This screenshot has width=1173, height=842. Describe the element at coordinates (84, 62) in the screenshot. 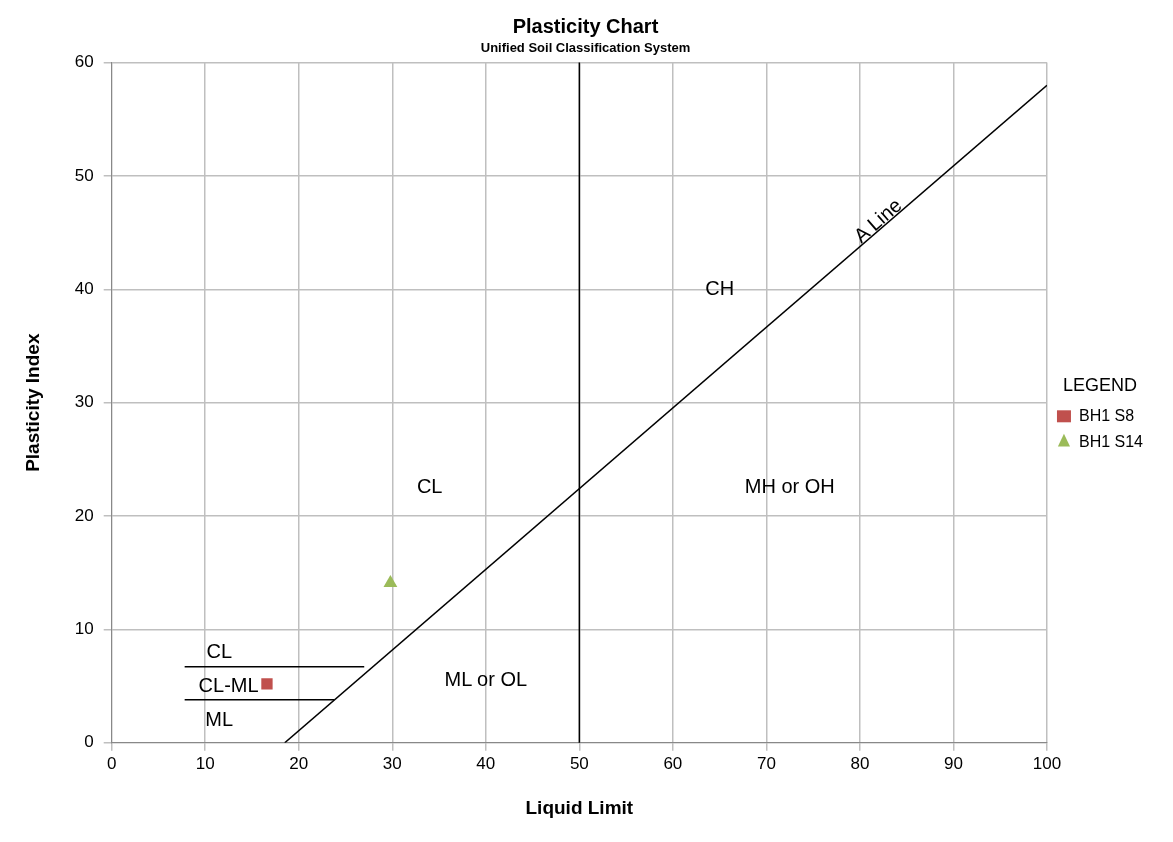

I see `y-tick-label: 60` at that location.